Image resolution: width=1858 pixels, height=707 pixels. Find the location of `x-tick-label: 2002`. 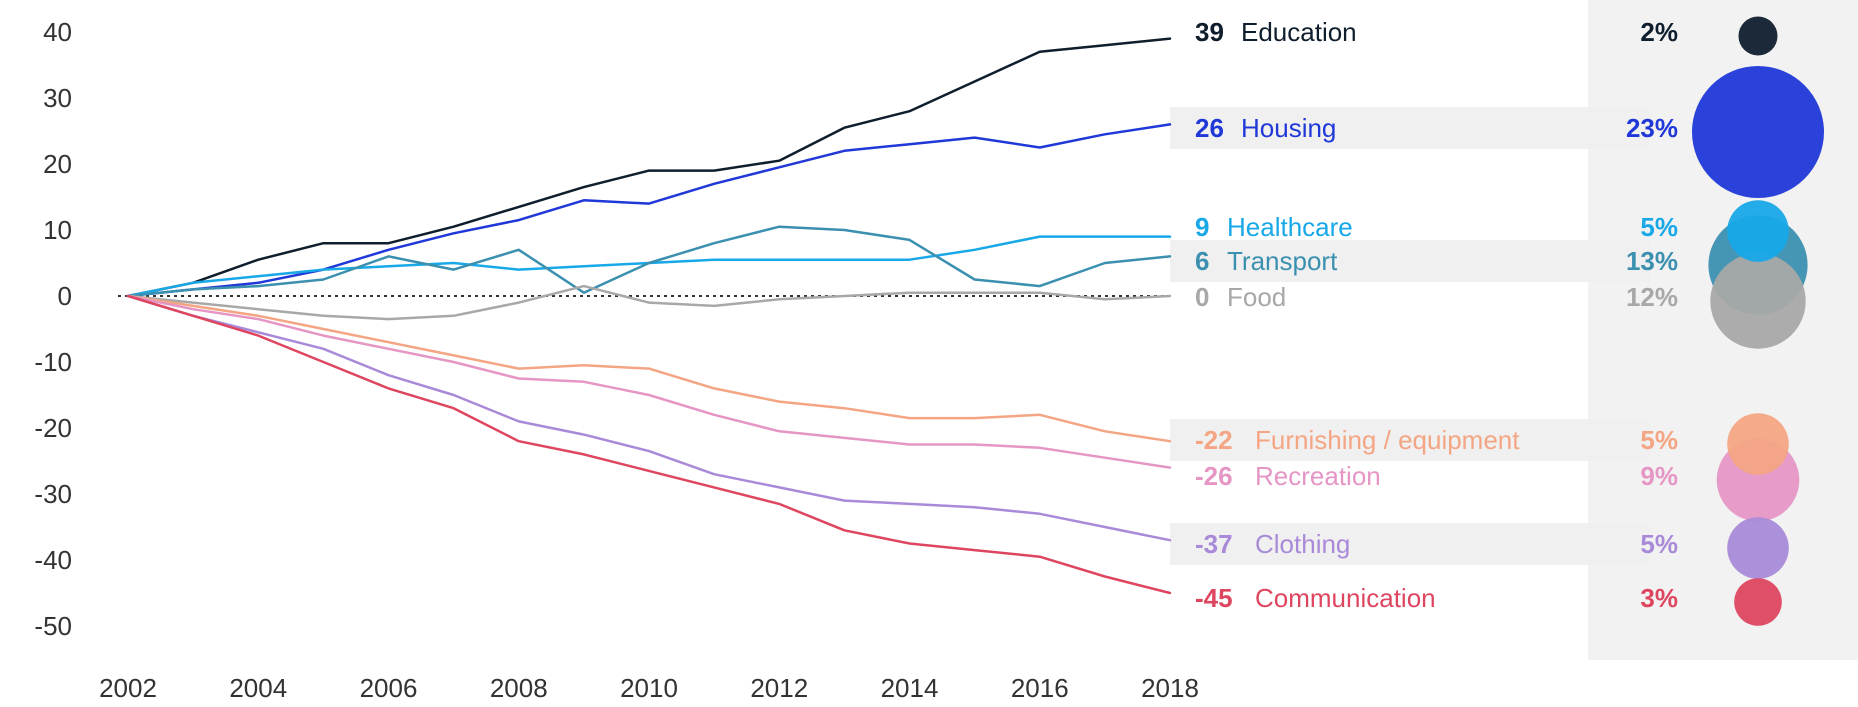

x-tick-label: 2002 is located at coordinates (128, 688).